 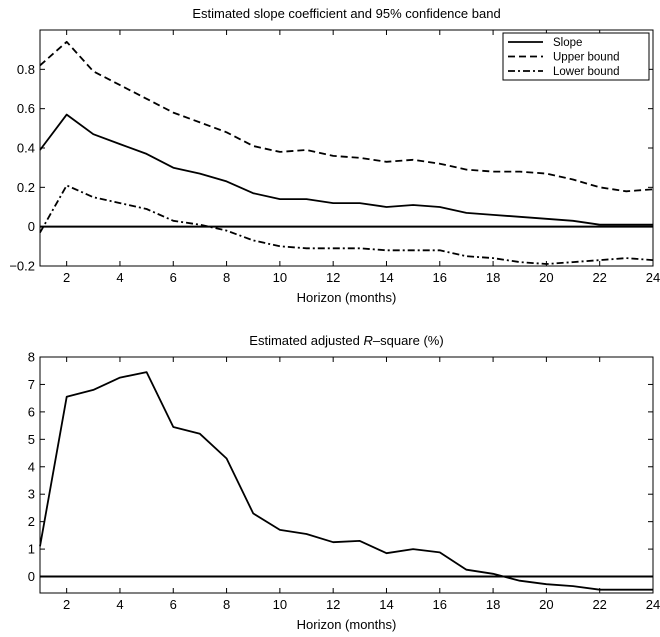 What do you see at coordinates (367, 340) in the screenshot?
I see `chart-title-part: R` at bounding box center [367, 340].